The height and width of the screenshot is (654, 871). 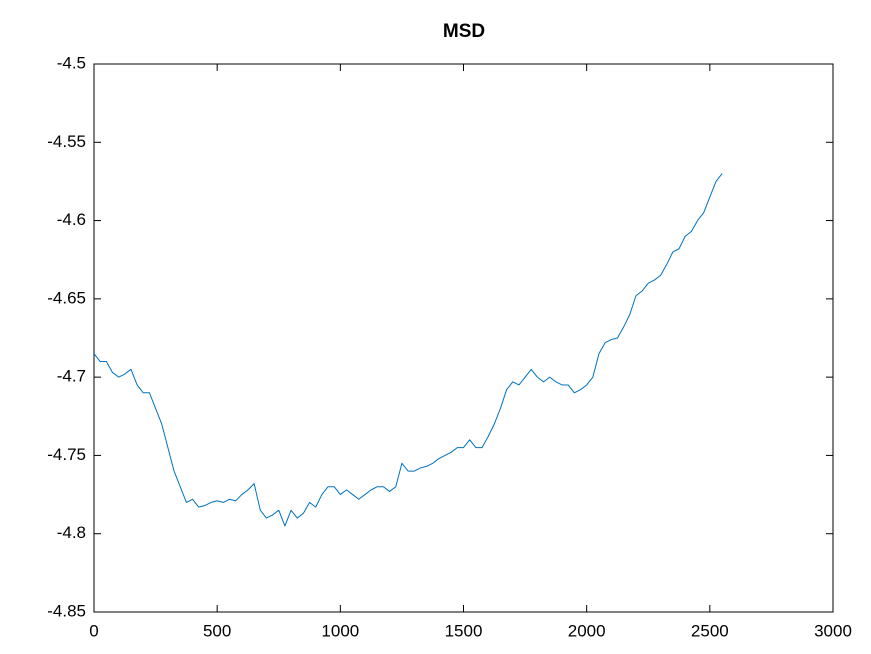 What do you see at coordinates (587, 630) in the screenshot?
I see `x-tick-label: 2000` at bounding box center [587, 630].